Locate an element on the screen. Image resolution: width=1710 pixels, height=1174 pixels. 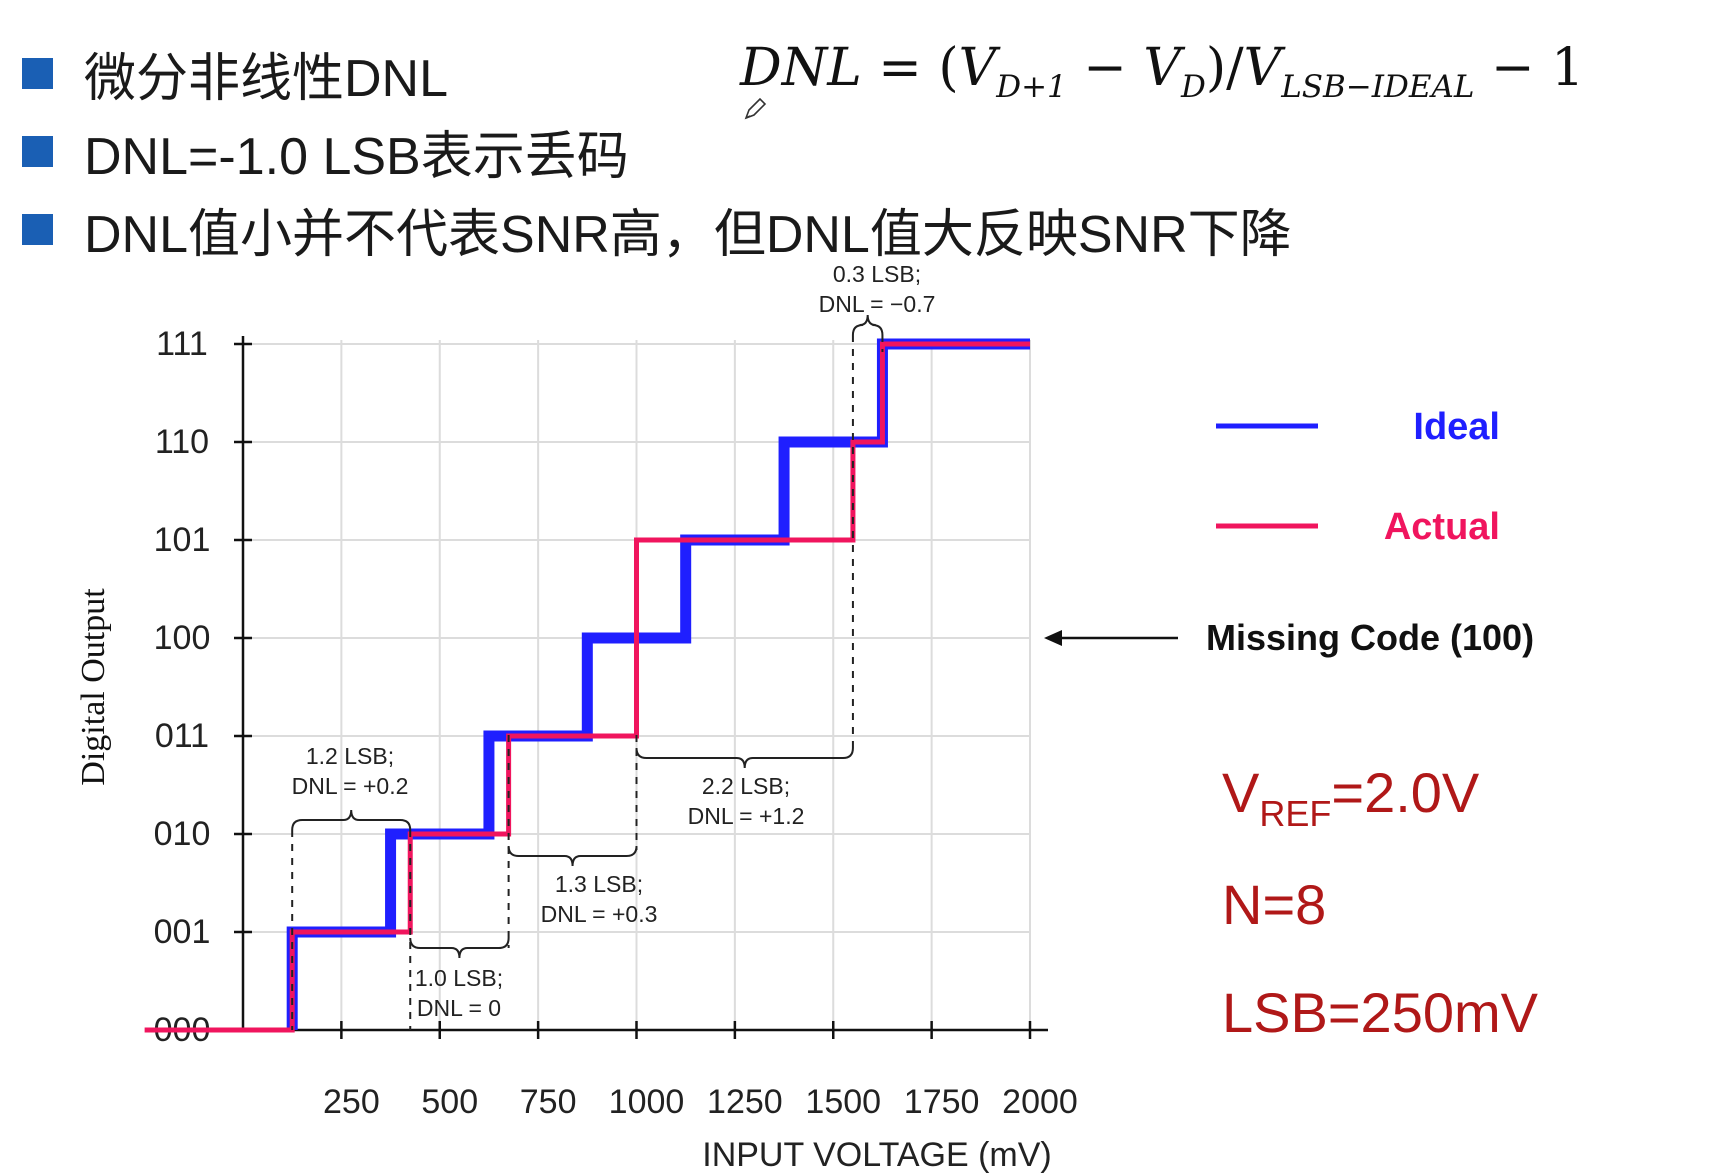
y-tick-label: 110 is located at coordinates (182, 442).